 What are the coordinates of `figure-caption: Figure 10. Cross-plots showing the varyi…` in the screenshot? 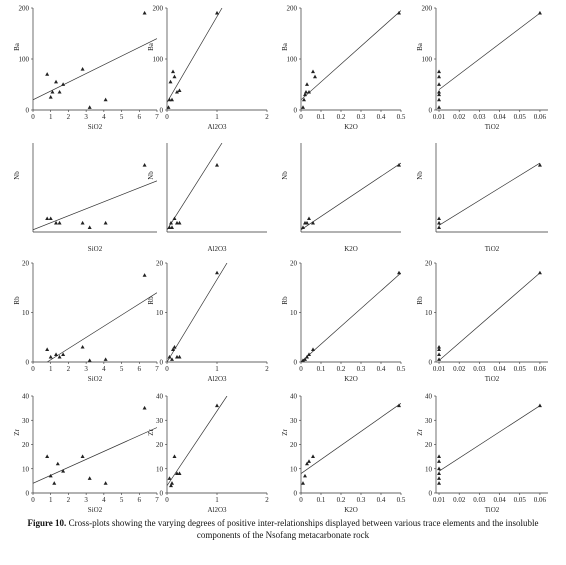 It's located at (283, 529).